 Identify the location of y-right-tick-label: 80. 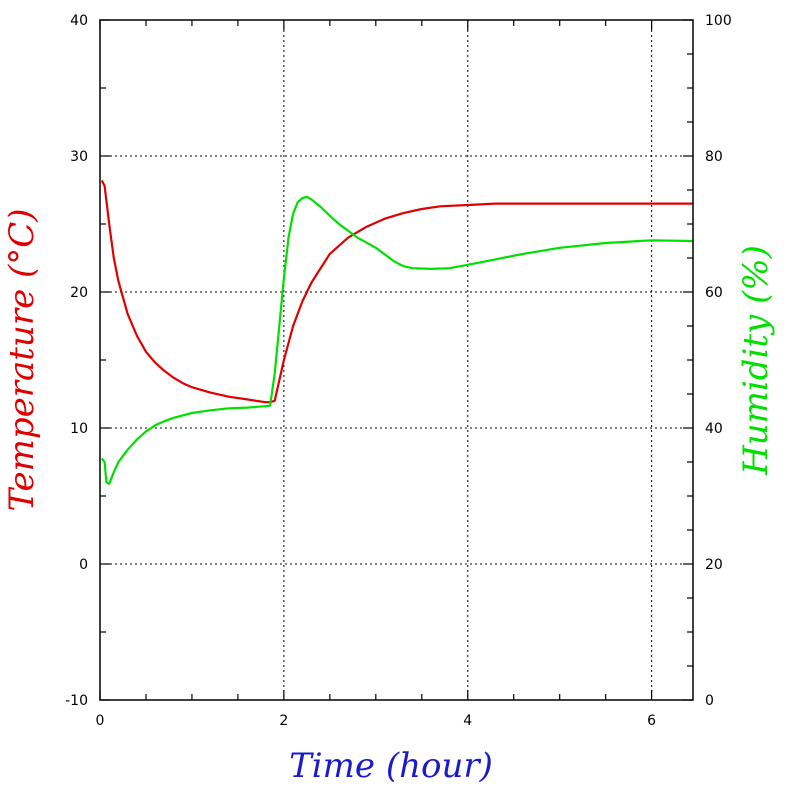
(714, 157).